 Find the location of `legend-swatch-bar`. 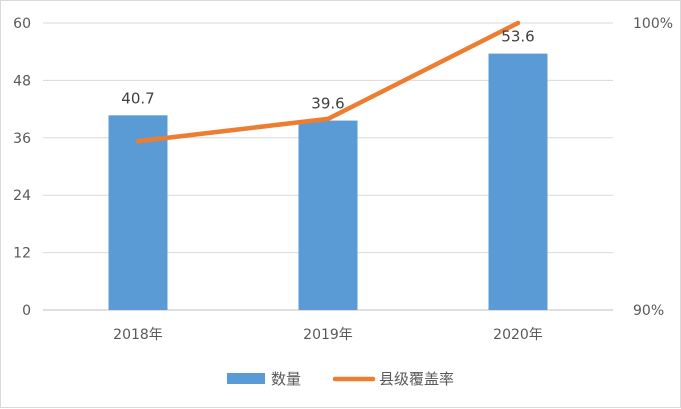

legend-swatch-bar is located at coordinates (246, 378).